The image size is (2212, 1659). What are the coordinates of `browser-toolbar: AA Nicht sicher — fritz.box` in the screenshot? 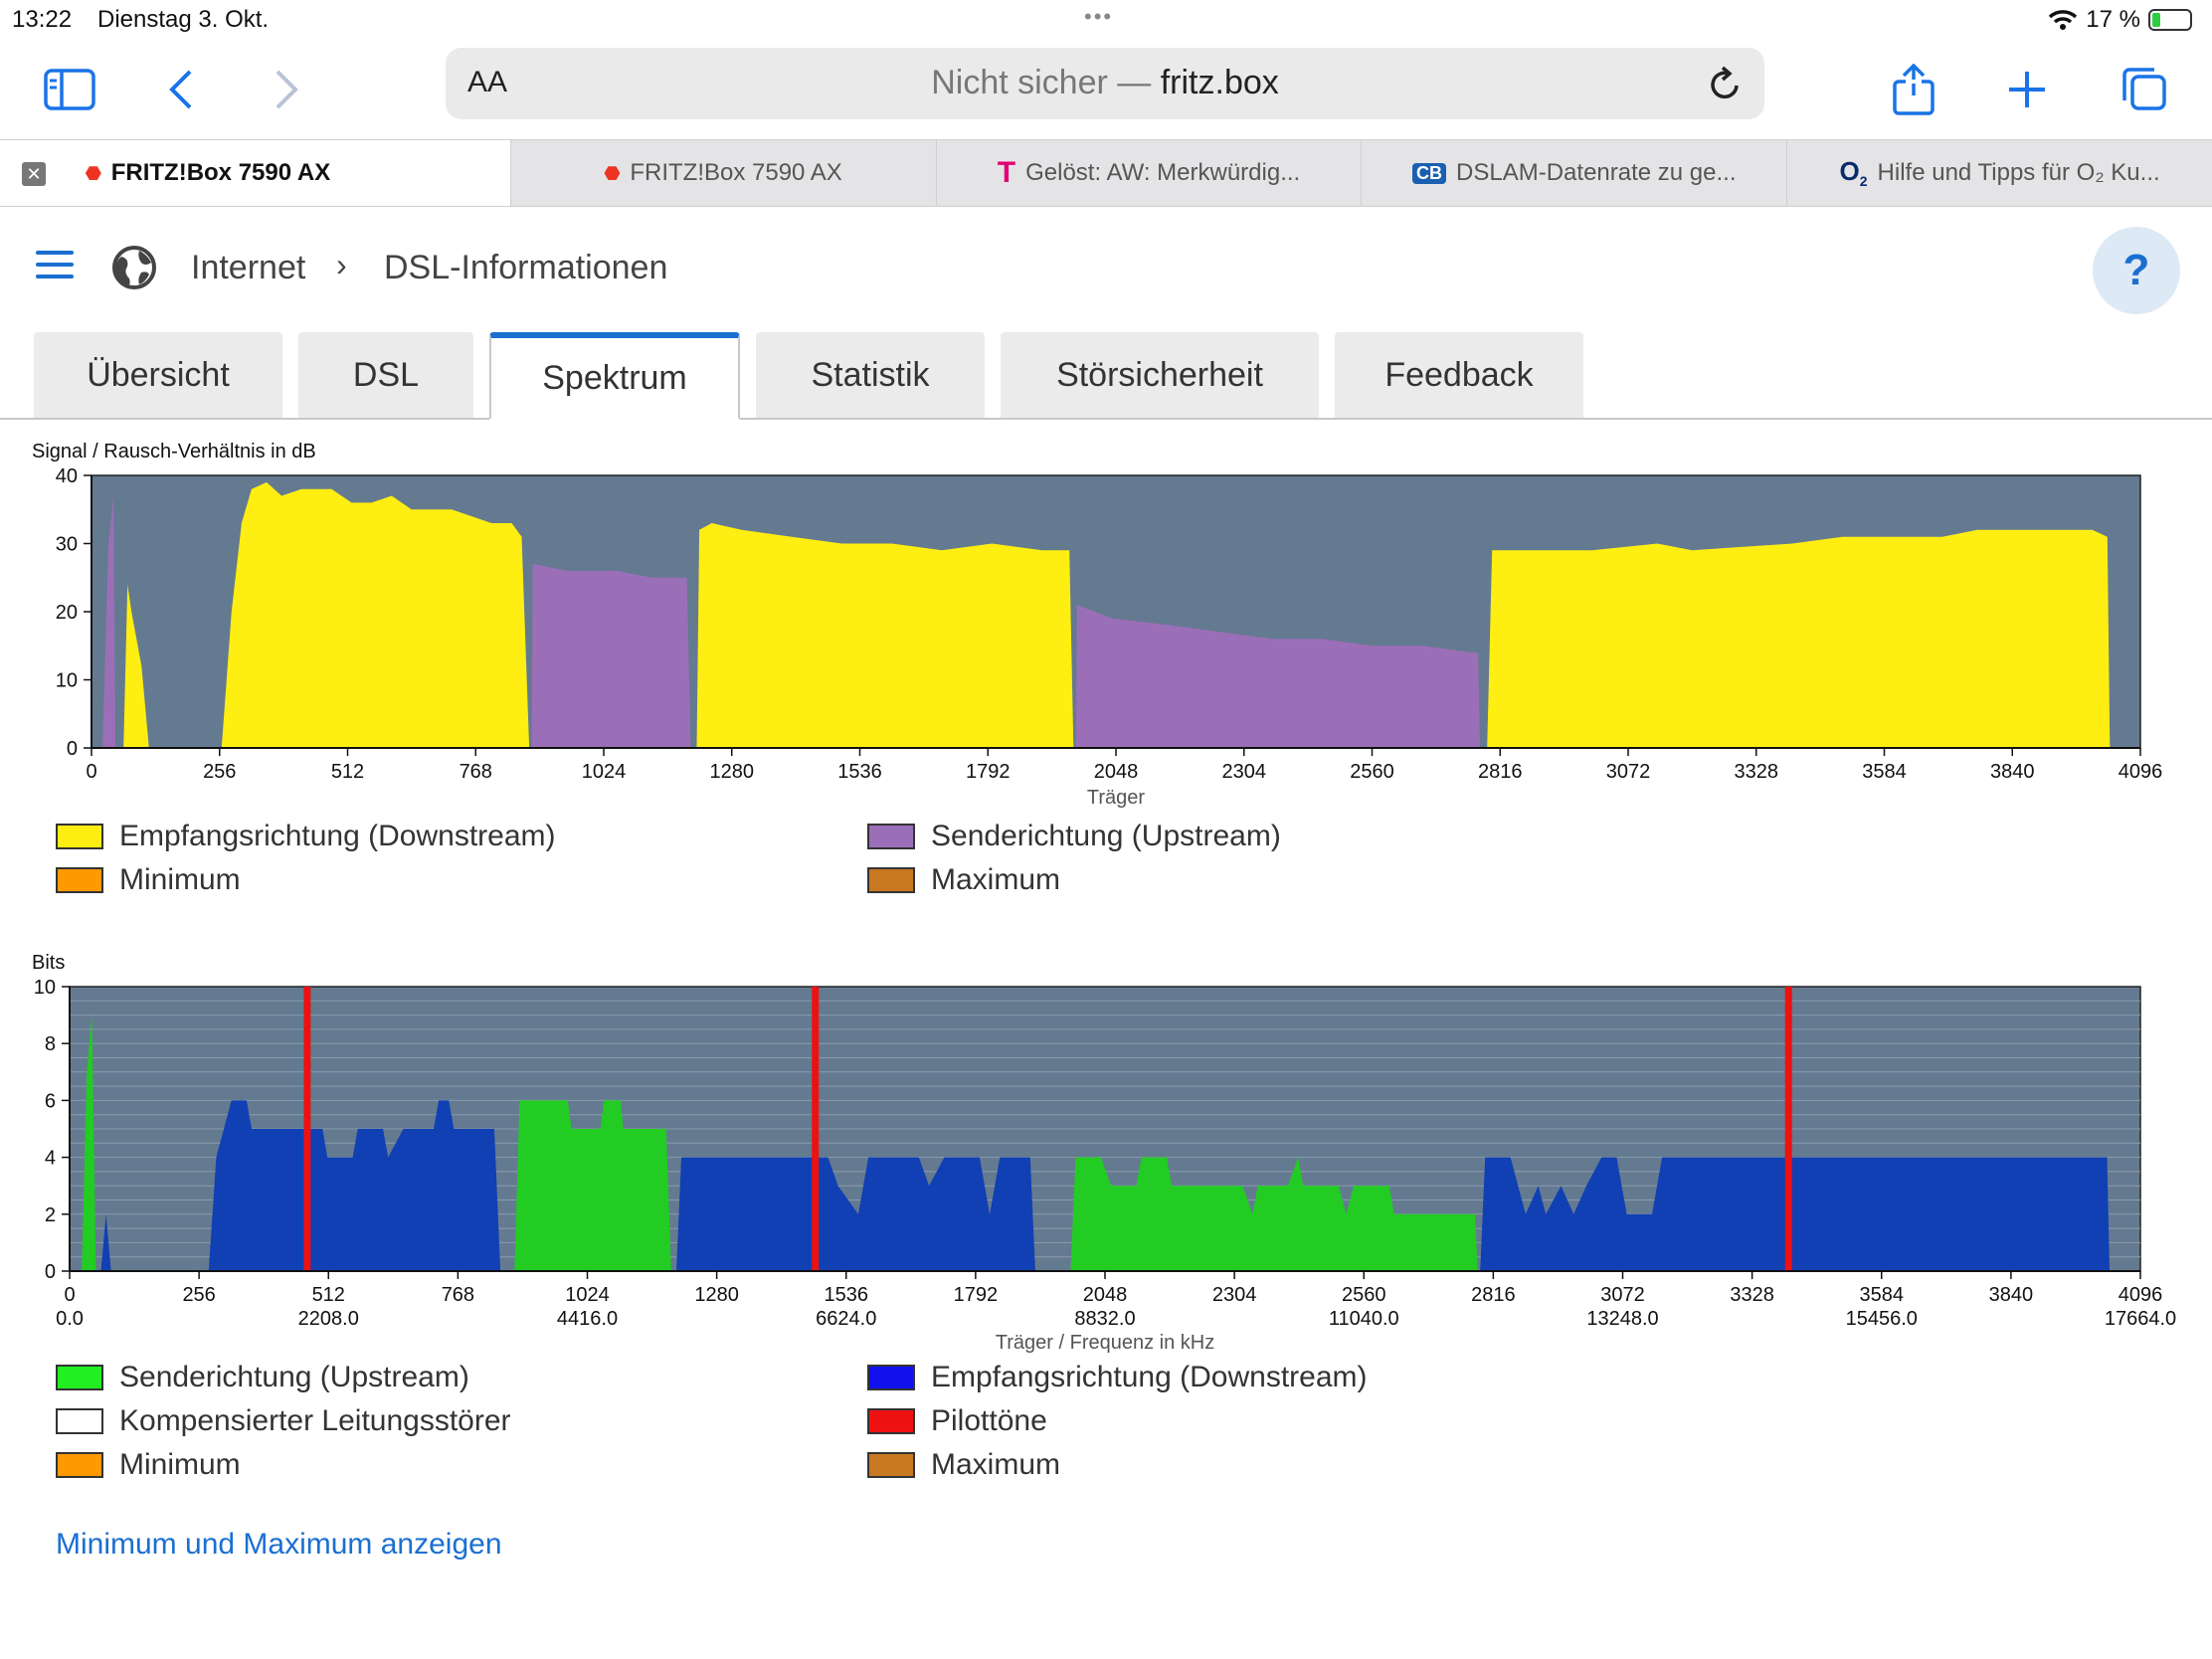 It's located at (1106, 89).